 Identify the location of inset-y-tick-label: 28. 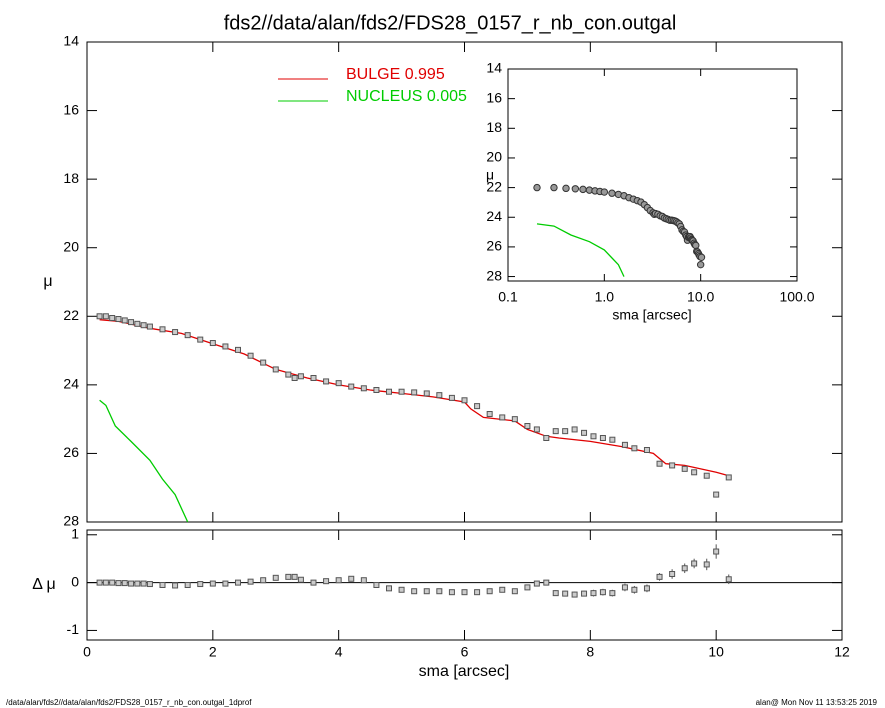
(494, 275).